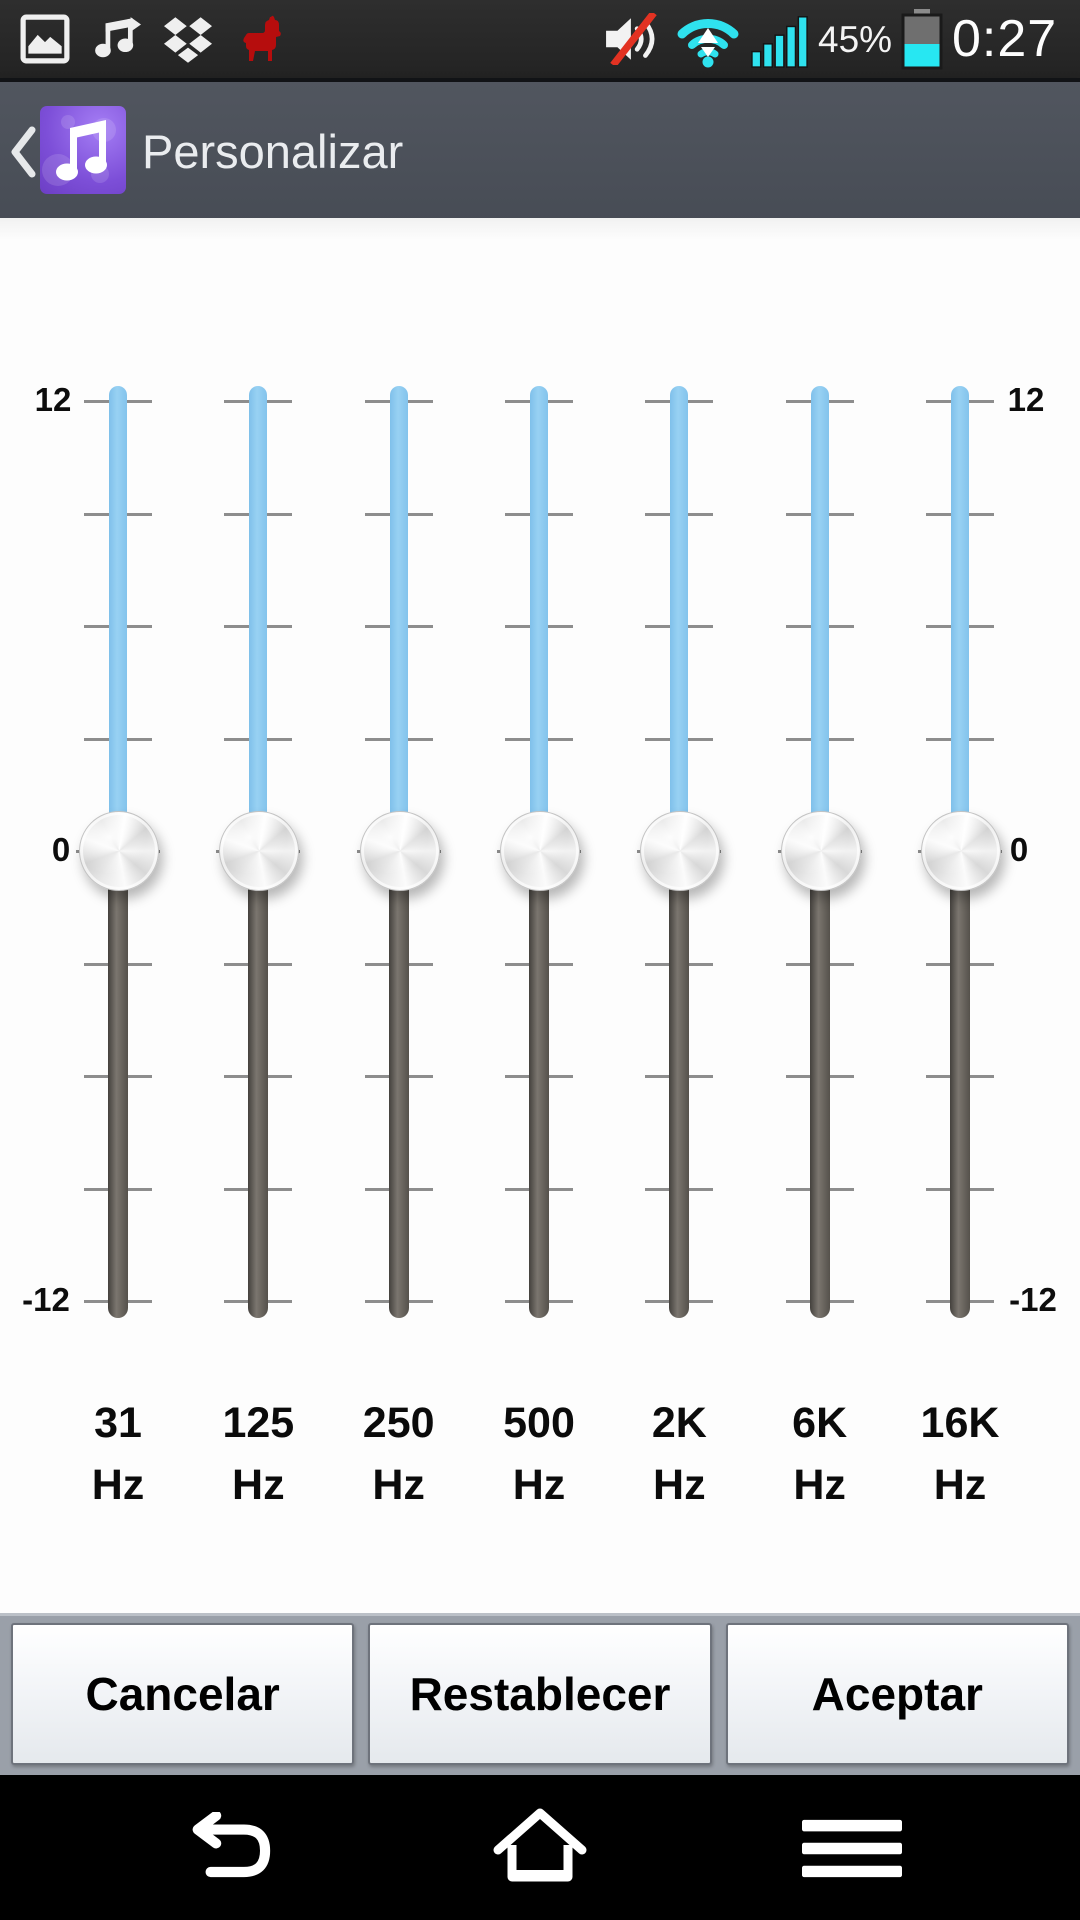 The image size is (1080, 1920). What do you see at coordinates (708, 43) in the screenshot?
I see `wifi-icon` at bounding box center [708, 43].